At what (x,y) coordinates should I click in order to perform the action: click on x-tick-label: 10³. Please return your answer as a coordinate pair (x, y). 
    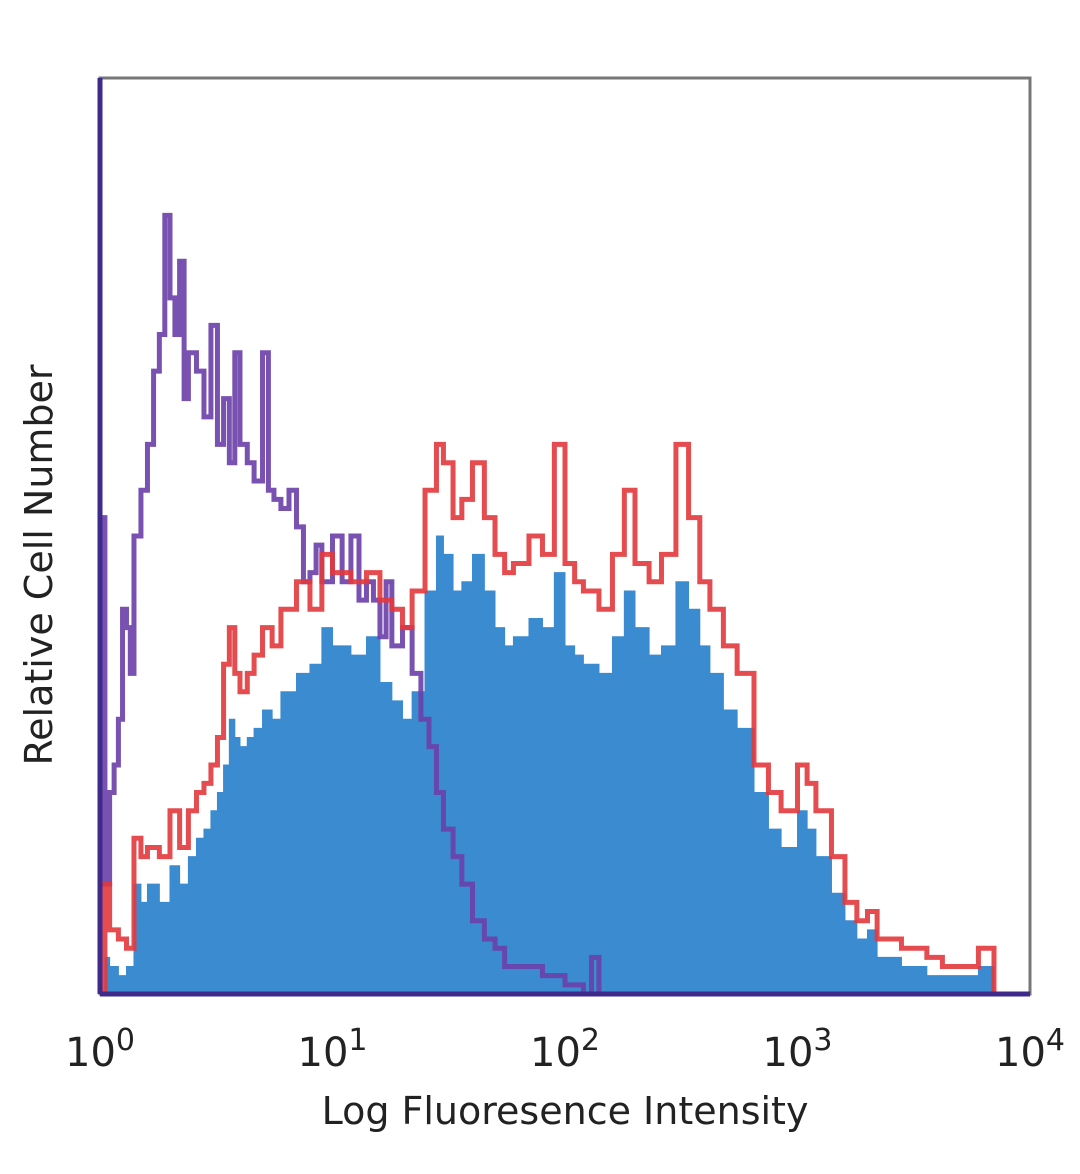
    Looking at the image, I should click on (798, 1049).